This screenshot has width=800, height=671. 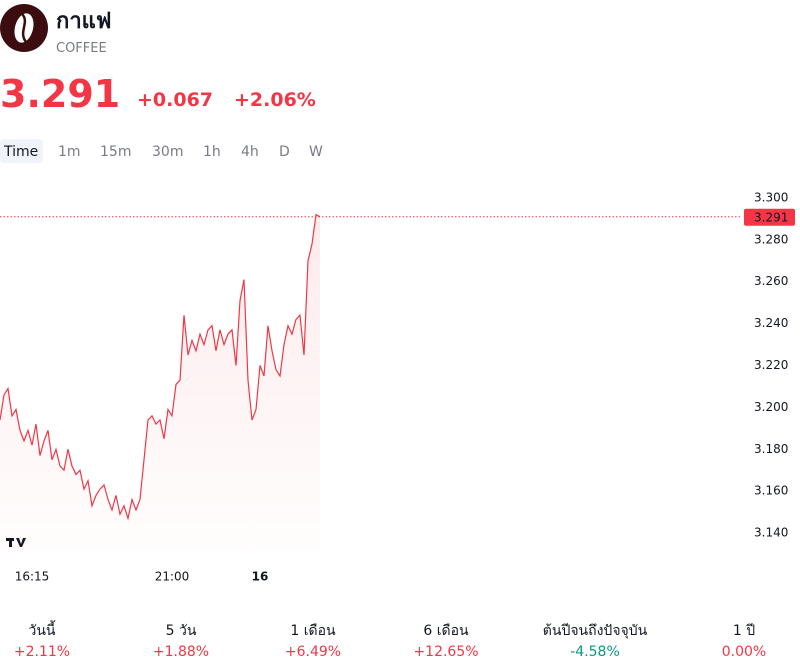 I want to click on timeframe-tab: D, so click(x=284, y=152).